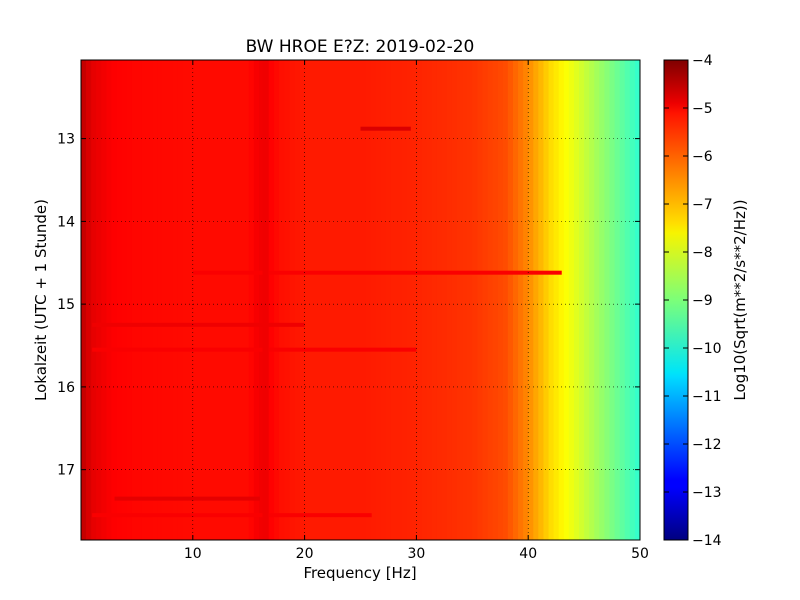 This screenshot has height=600, width=800. Describe the element at coordinates (41, 300) in the screenshot. I see `y-axis-label: Lokalzeit (UTC + 1 Stunde)` at that location.